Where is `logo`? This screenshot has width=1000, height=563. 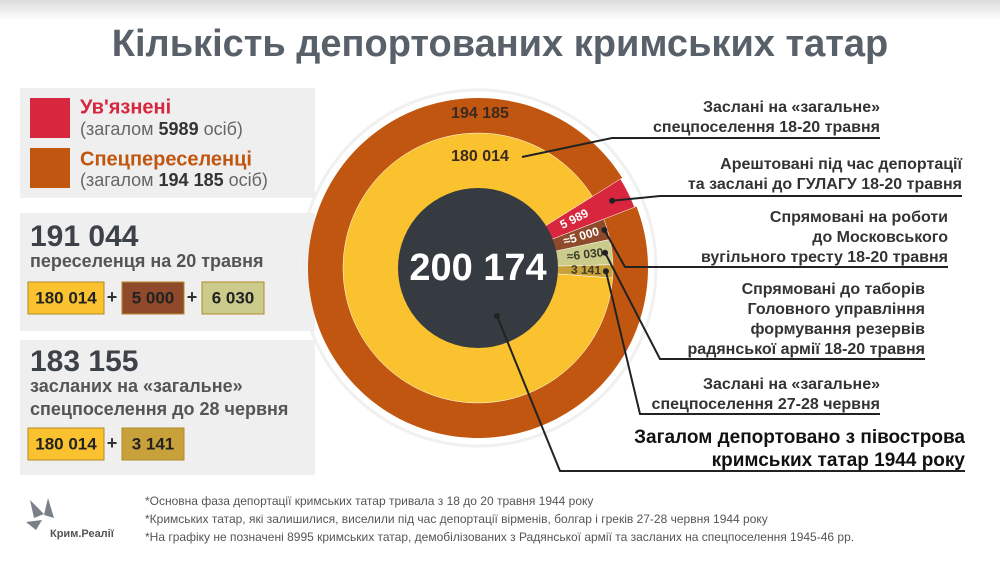
logo is located at coordinates (40, 514).